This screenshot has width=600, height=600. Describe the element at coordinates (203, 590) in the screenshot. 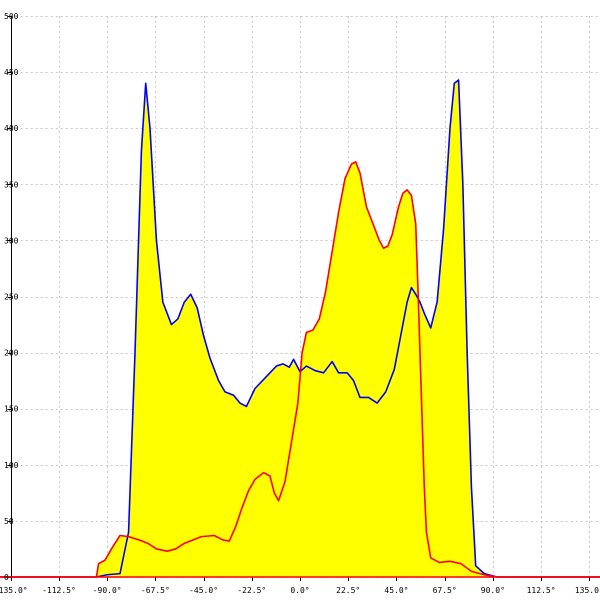

I see `x-tick-label: -45.0°` at that location.